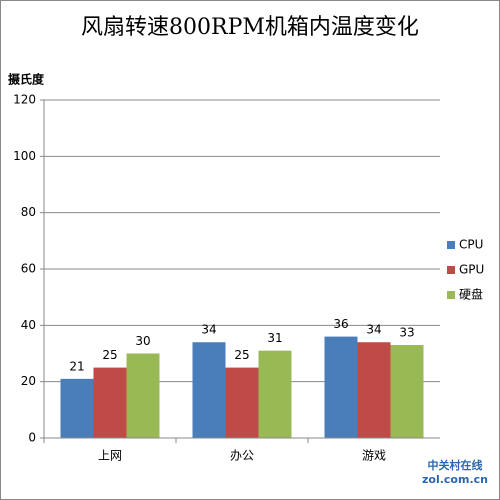  Describe the element at coordinates (455, 479) in the screenshot. I see `watermark: zol.com.cn` at that location.